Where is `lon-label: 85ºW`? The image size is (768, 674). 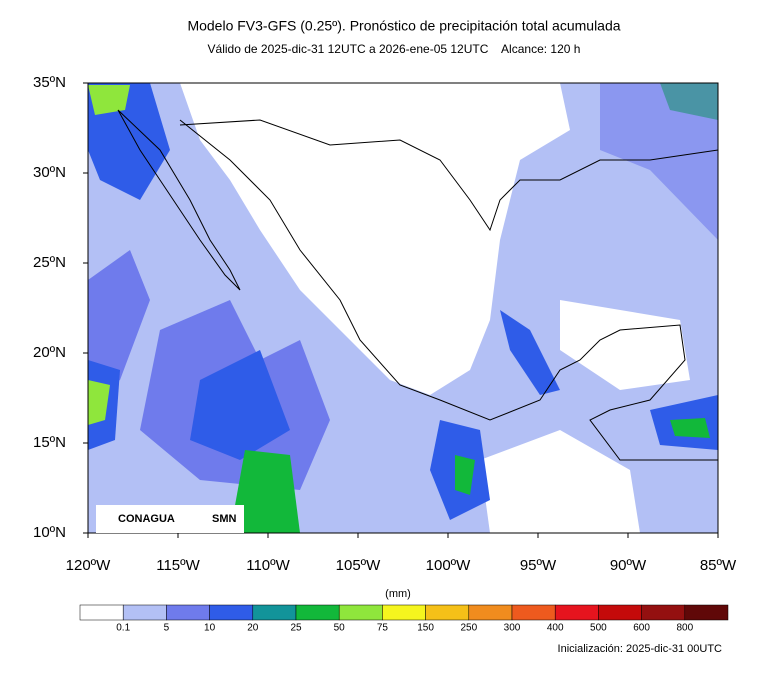
lon-label: 85ºW is located at coordinates (718, 565).